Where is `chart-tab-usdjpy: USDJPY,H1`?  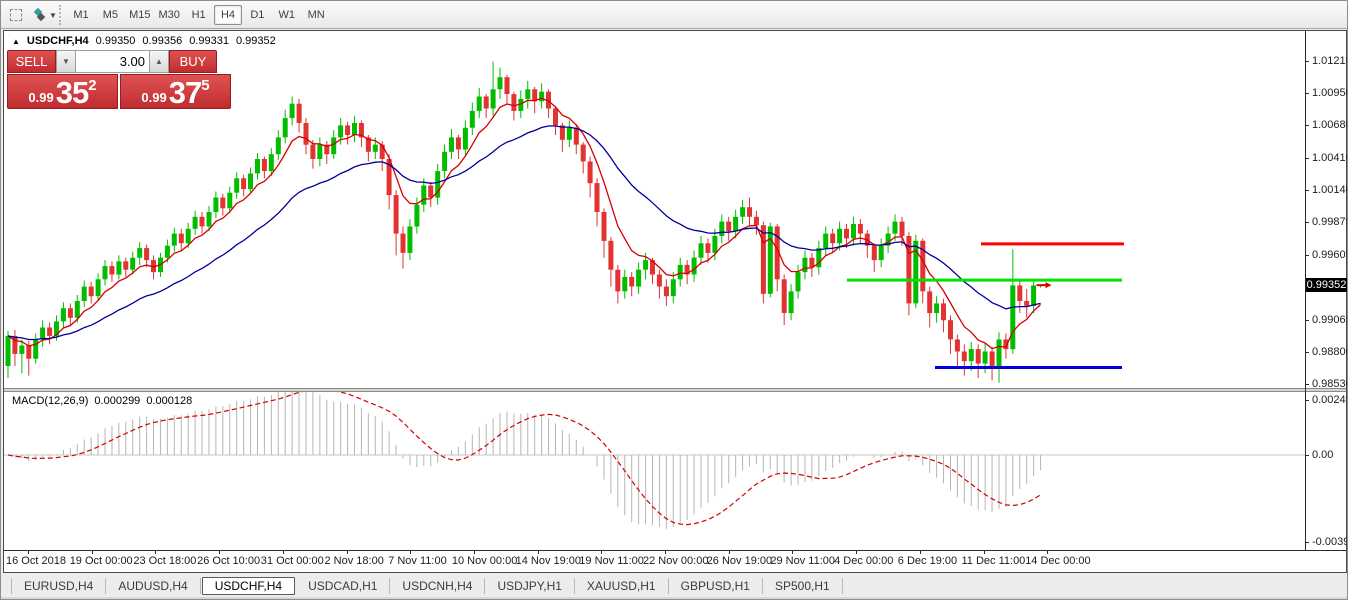 chart-tab-usdjpy: USDJPY,H1 is located at coordinates (530, 586).